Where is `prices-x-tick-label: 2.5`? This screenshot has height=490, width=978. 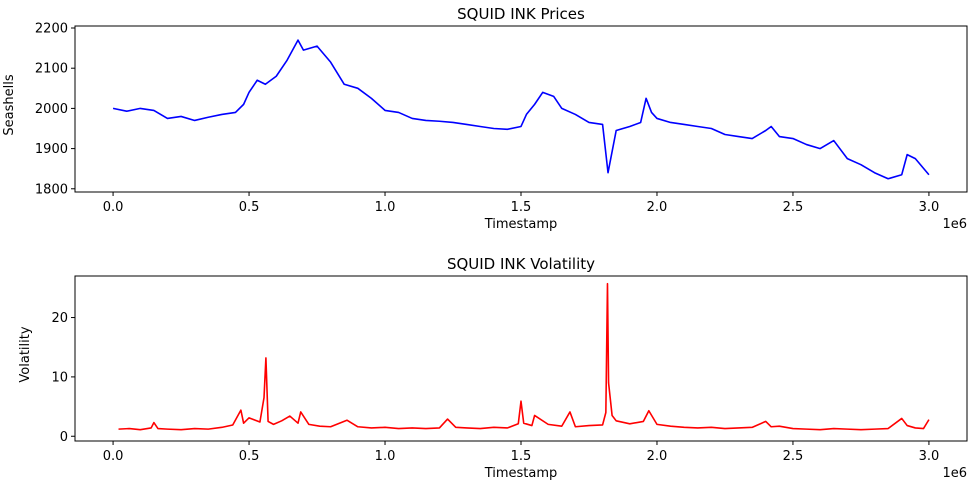 prices-x-tick-label: 2.5 is located at coordinates (793, 207).